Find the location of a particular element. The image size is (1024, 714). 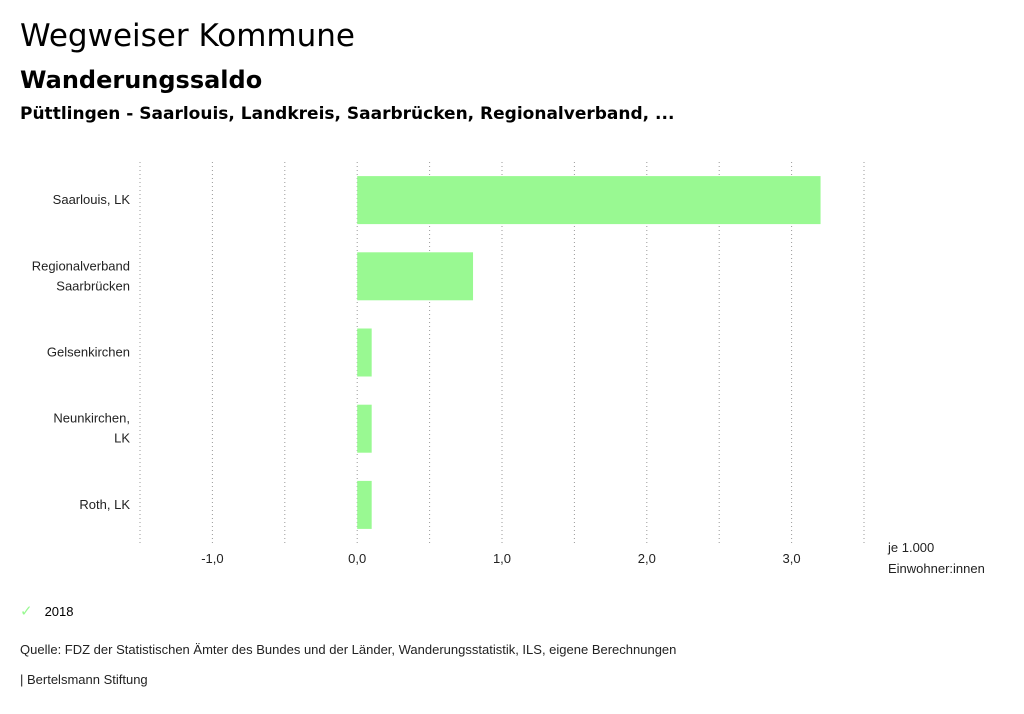

x-tick-label: 1,0 is located at coordinates (502, 558).